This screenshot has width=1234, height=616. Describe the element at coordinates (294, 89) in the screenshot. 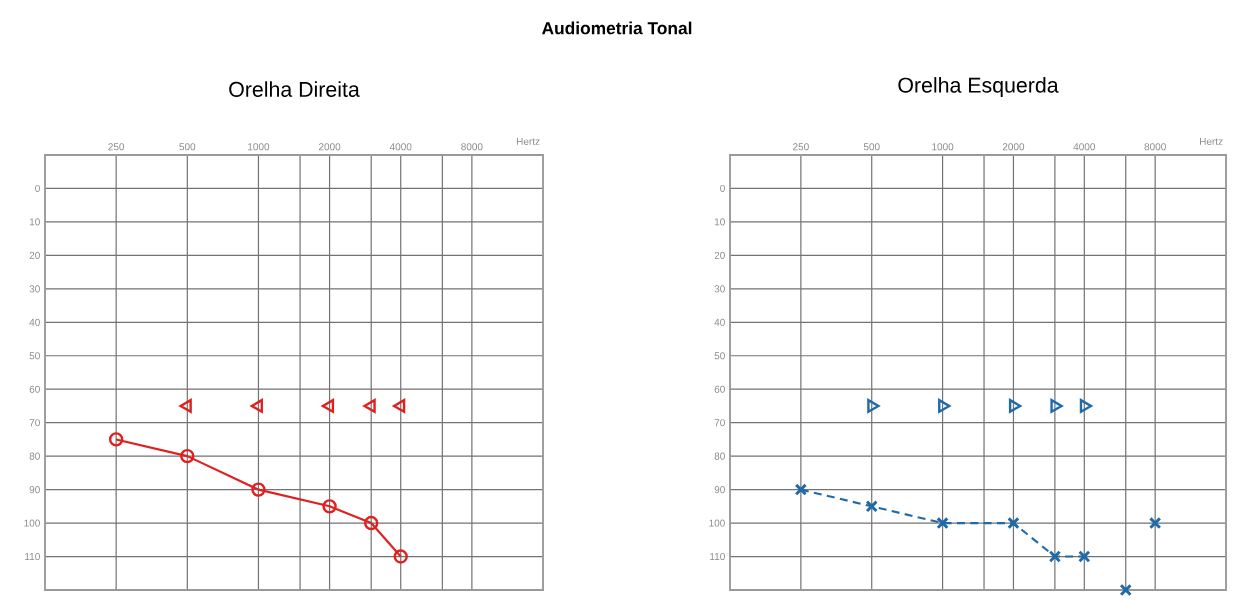

I see `chart-title: Orelha Direita` at that location.